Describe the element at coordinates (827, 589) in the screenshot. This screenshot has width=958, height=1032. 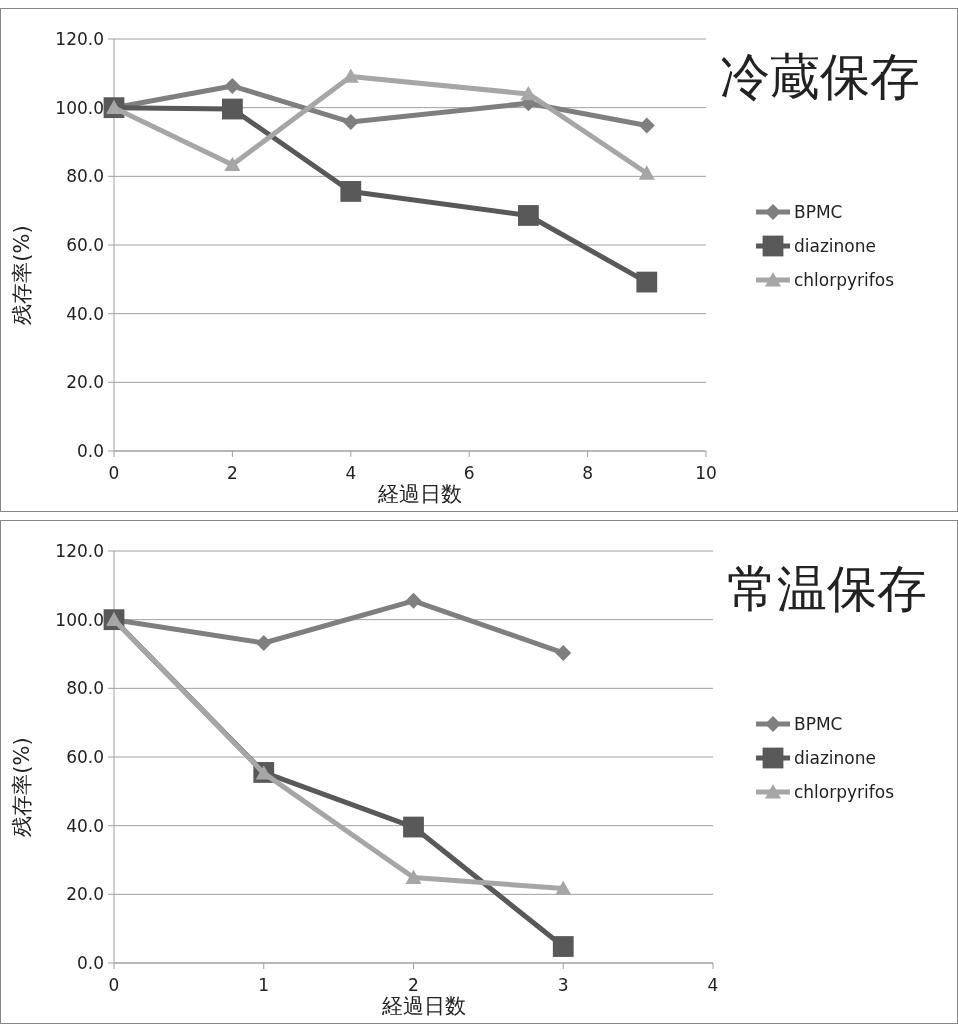
I see `text: 常温保存` at that location.